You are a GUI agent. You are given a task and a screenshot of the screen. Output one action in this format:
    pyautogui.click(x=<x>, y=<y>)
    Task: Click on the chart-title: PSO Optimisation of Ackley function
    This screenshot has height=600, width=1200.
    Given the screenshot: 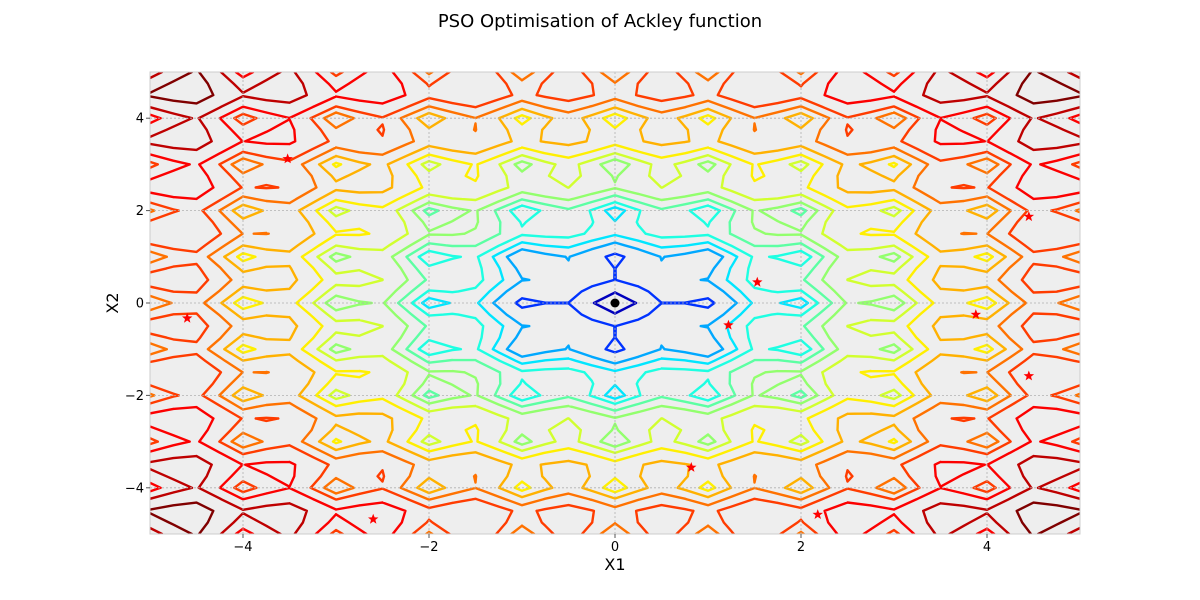 What is the action you would take?
    pyautogui.click(x=600, y=21)
    